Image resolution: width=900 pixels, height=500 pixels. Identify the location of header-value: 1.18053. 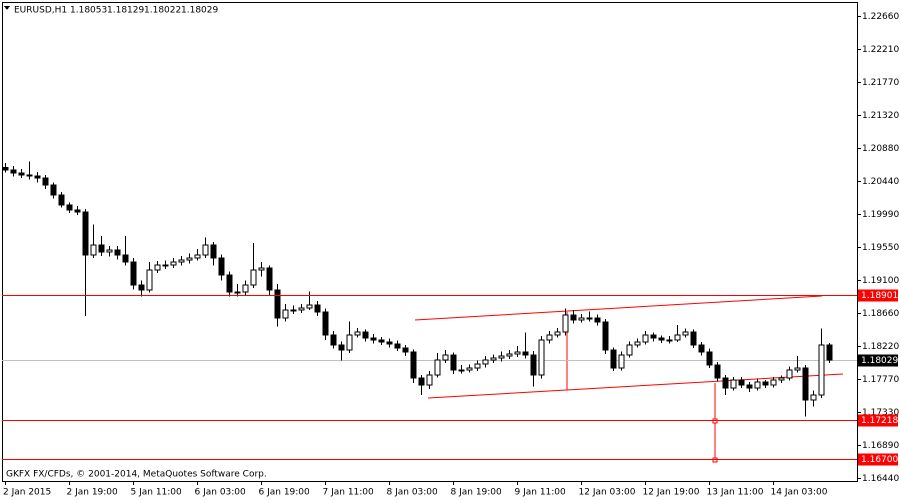
(88, 11).